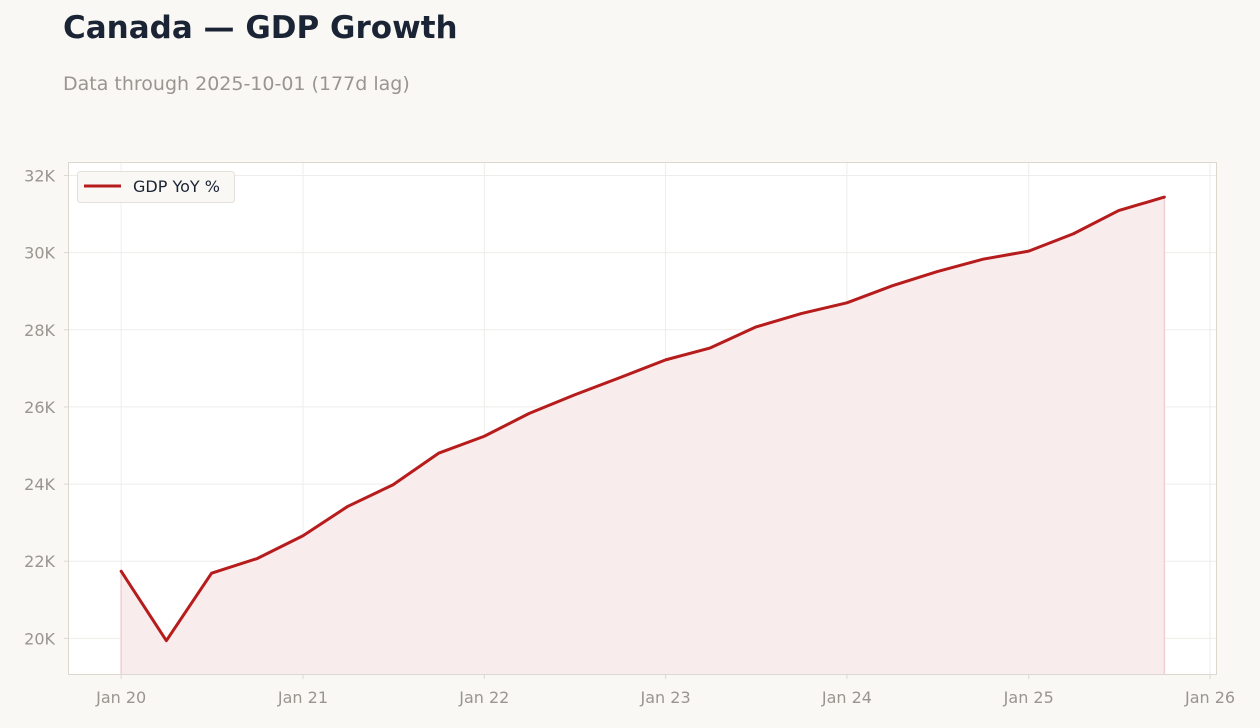 Image resolution: width=1260 pixels, height=728 pixels. I want to click on legend: GDP YoY %, so click(156, 187).